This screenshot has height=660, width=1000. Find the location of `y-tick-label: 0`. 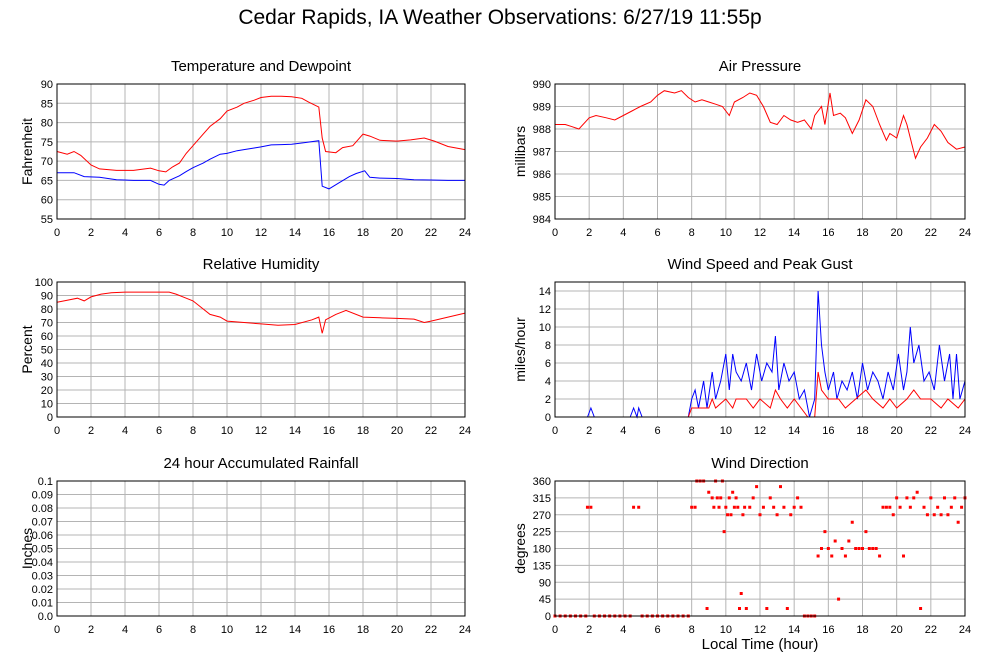

y-tick-label: 0 is located at coordinates (548, 418).